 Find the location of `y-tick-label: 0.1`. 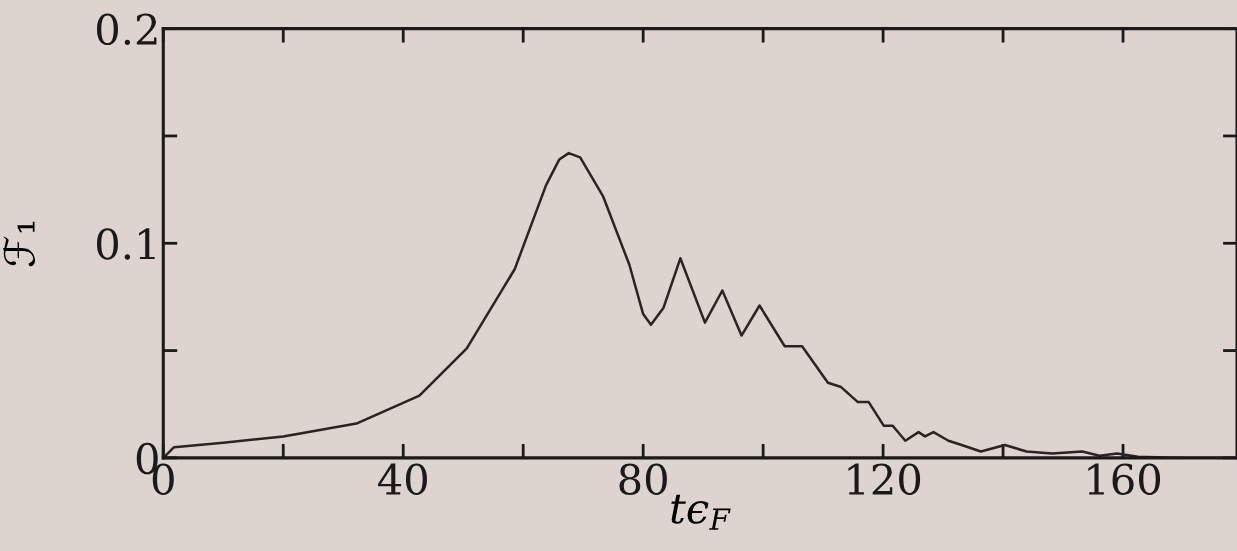

y-tick-label: 0.1 is located at coordinates (125, 244).